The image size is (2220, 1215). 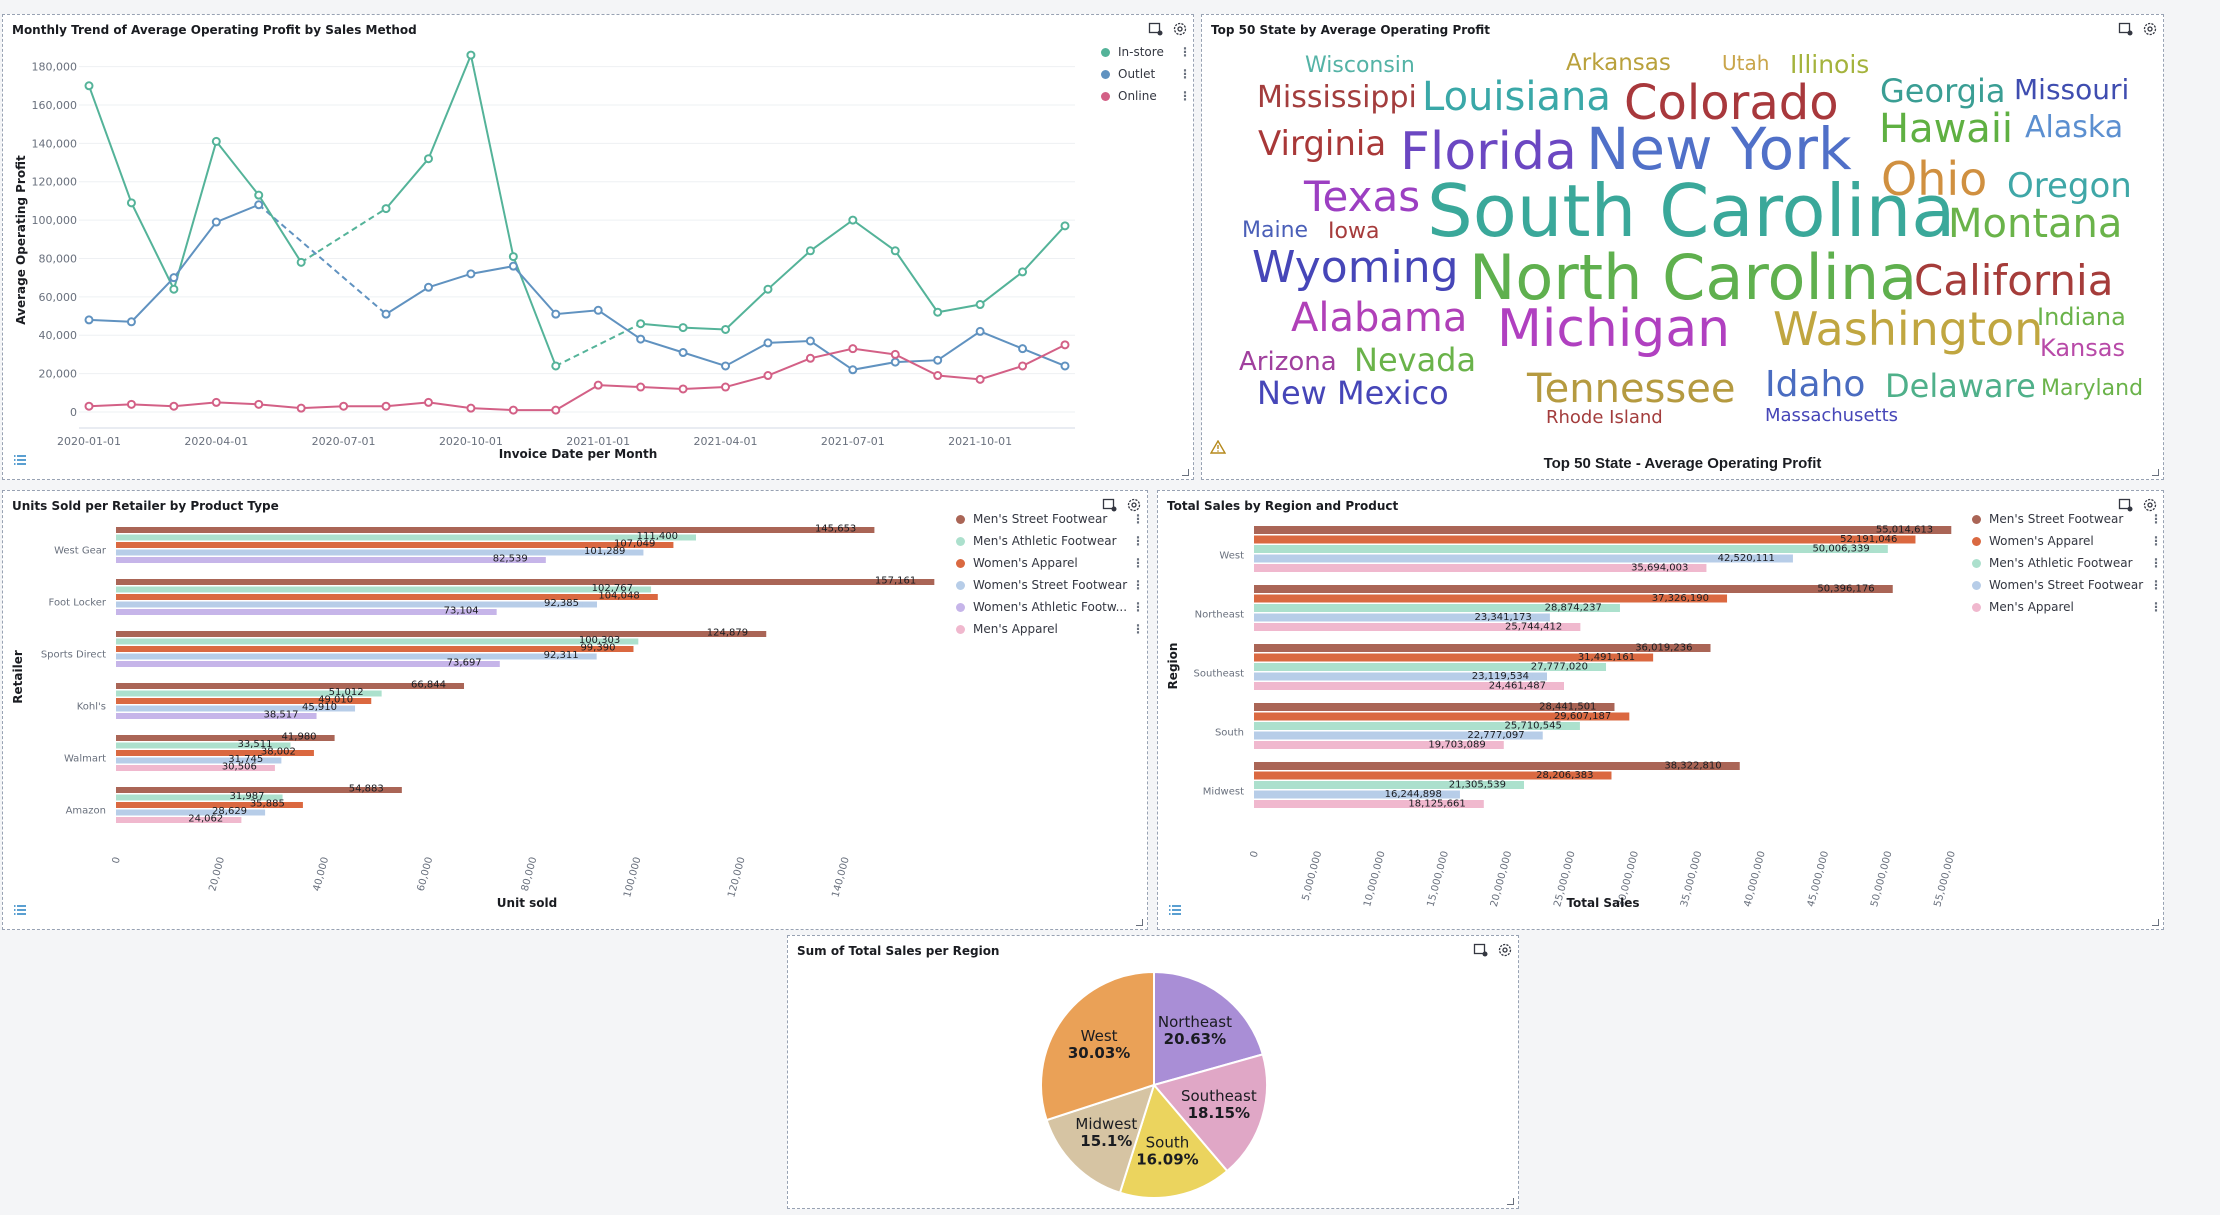 I want to click on wordcloud-word: Illinois, so click(x=1830, y=64).